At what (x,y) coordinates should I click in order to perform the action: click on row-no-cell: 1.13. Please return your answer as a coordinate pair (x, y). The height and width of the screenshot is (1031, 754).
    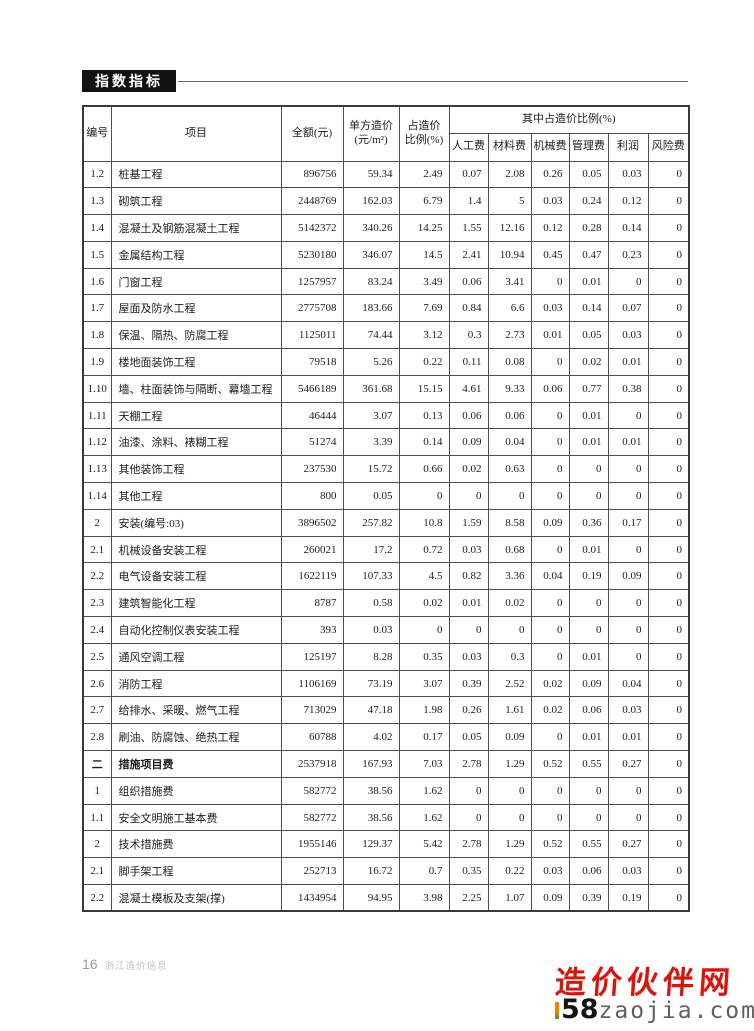
    Looking at the image, I should click on (97, 469).